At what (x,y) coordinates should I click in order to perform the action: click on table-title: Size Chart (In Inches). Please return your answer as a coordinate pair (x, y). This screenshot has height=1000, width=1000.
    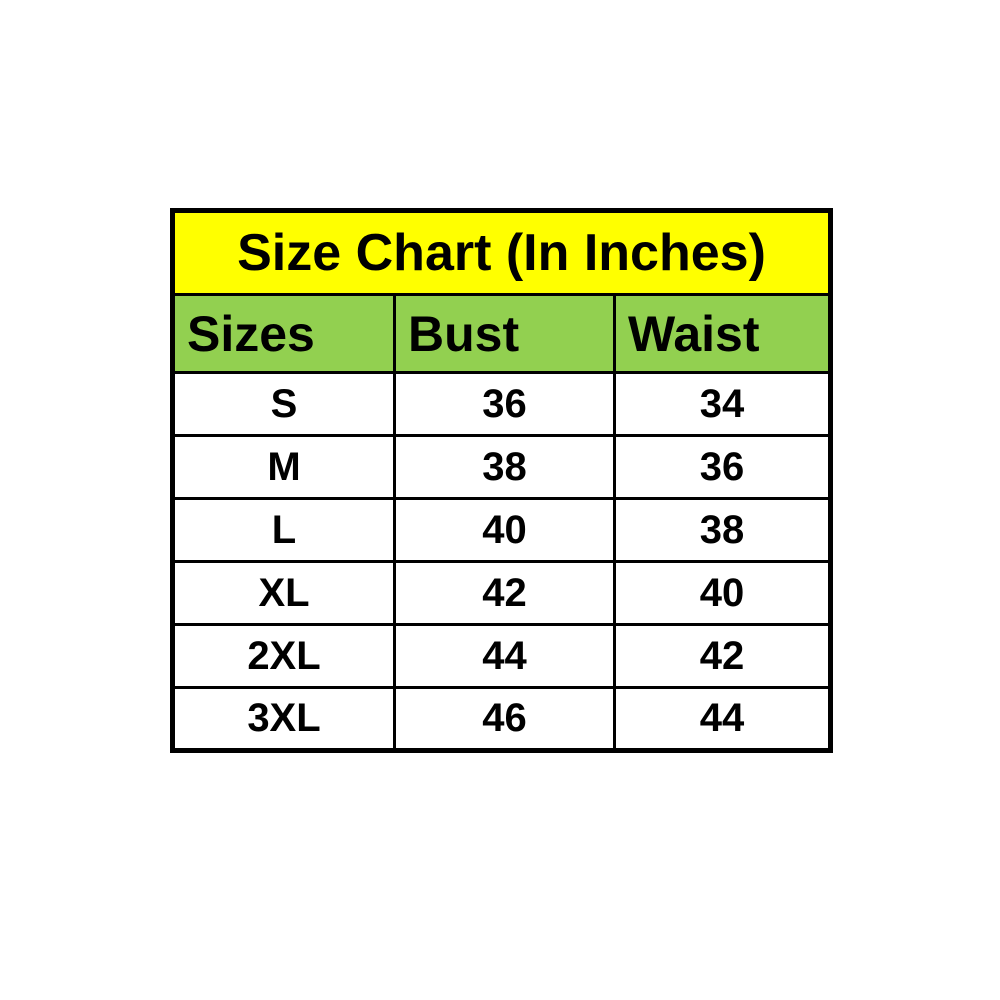
    Looking at the image, I should click on (501, 252).